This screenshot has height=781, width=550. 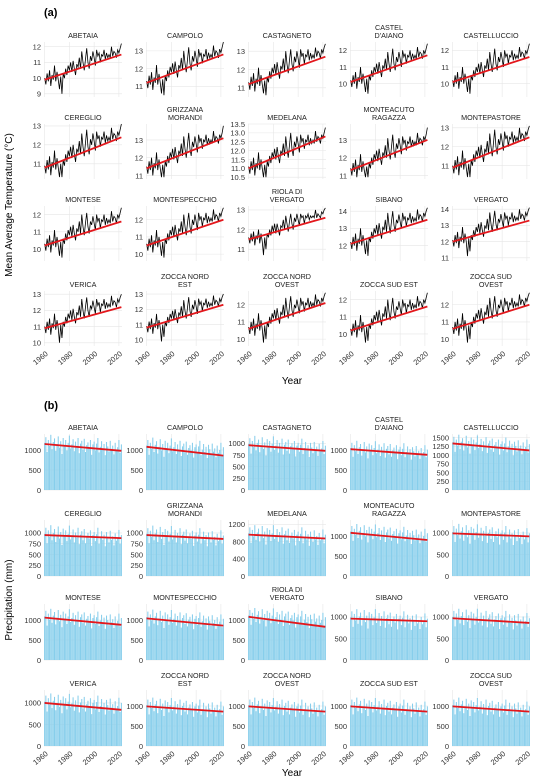 What do you see at coordinates (445, 67) in the screenshot?
I see `y-tick-label: 11` at bounding box center [445, 67].